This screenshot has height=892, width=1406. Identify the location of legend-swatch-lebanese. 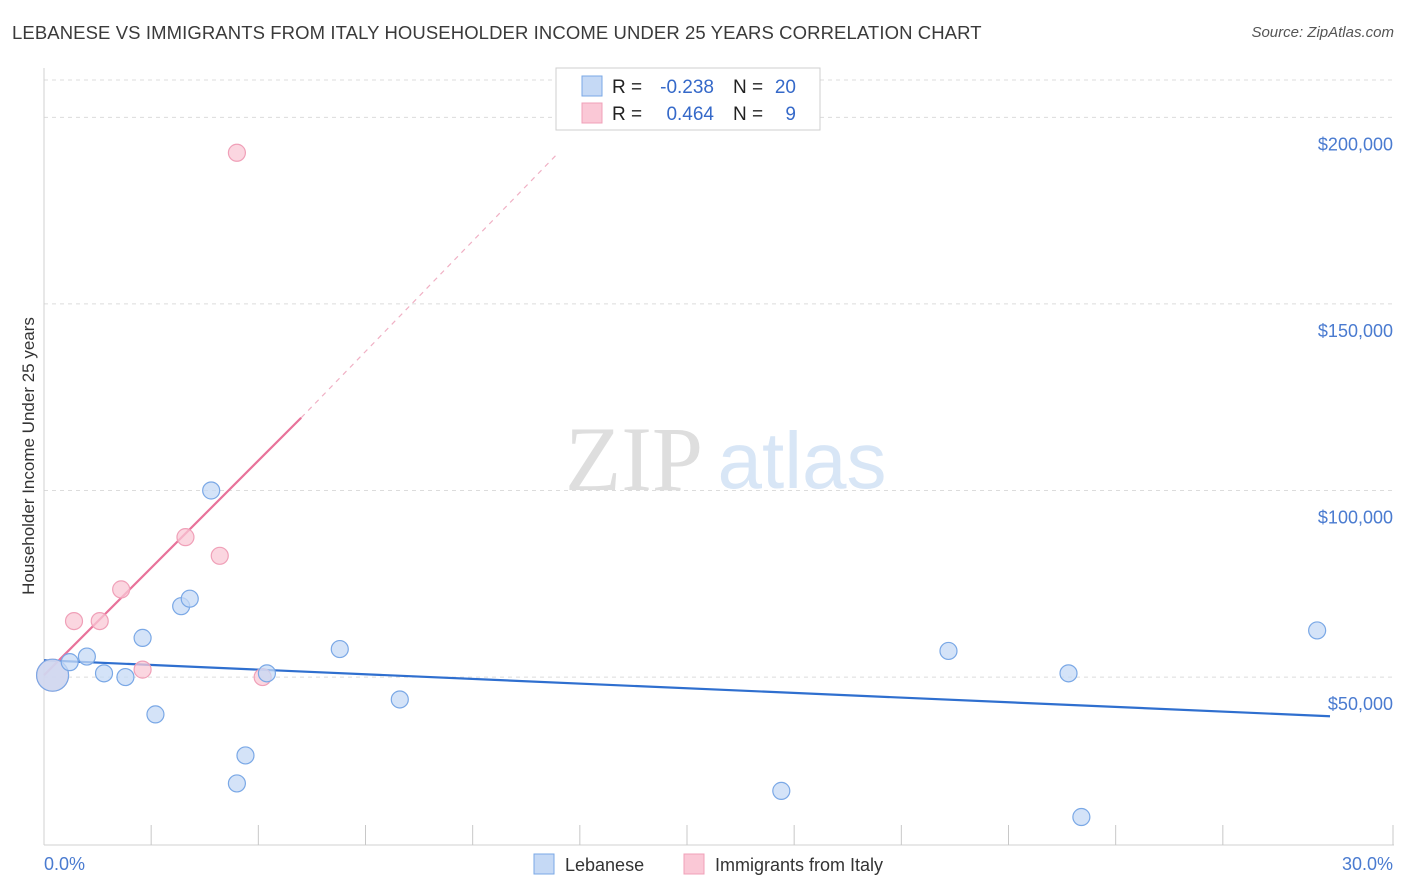
(592, 86).